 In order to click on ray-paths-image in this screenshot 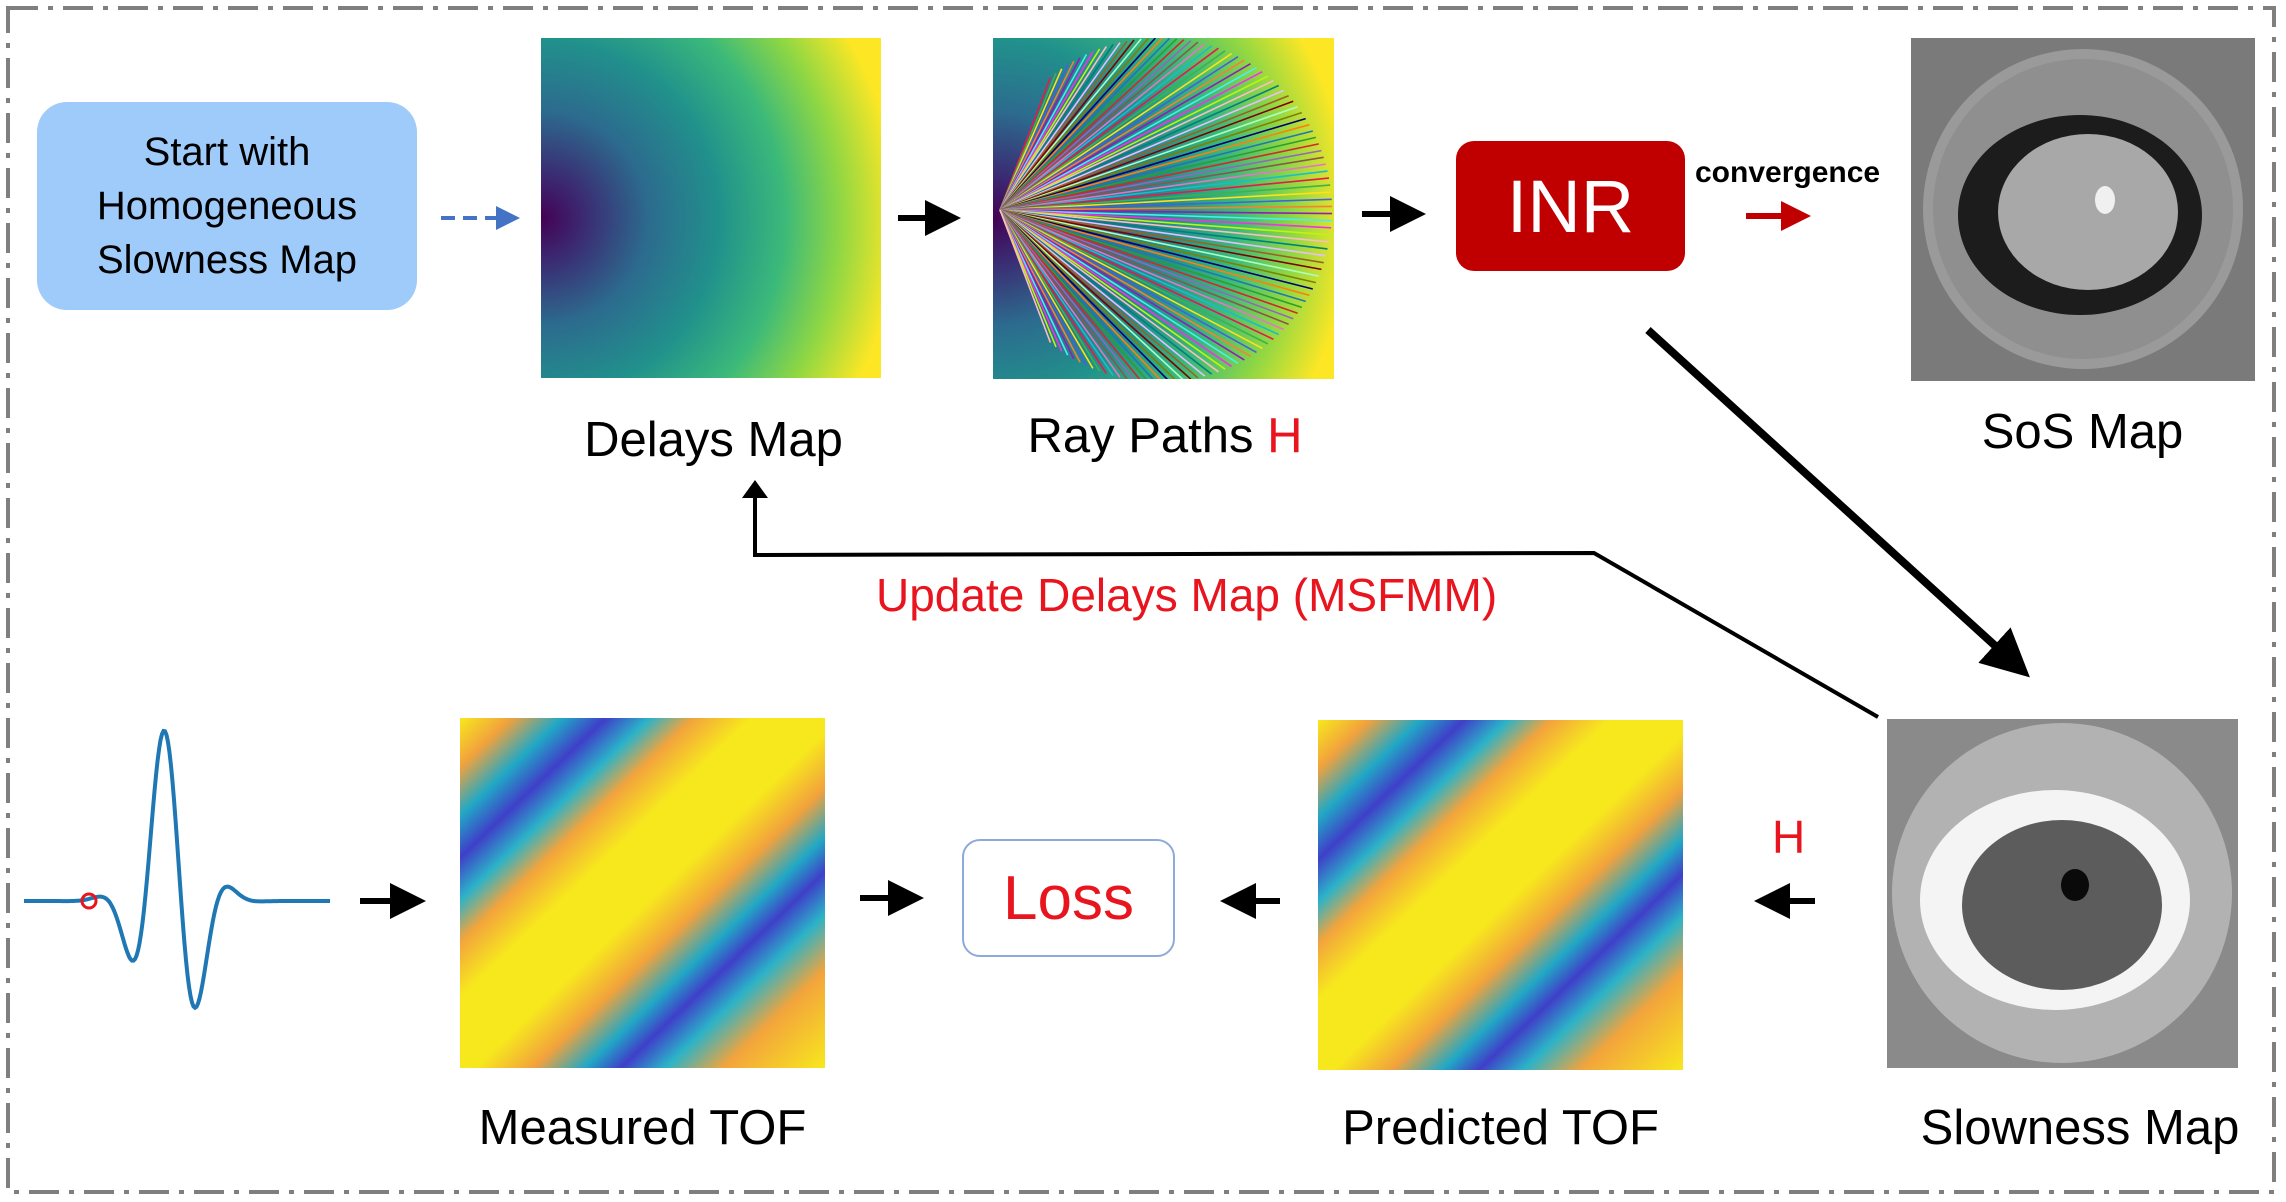, I will do `click(1163, 208)`.